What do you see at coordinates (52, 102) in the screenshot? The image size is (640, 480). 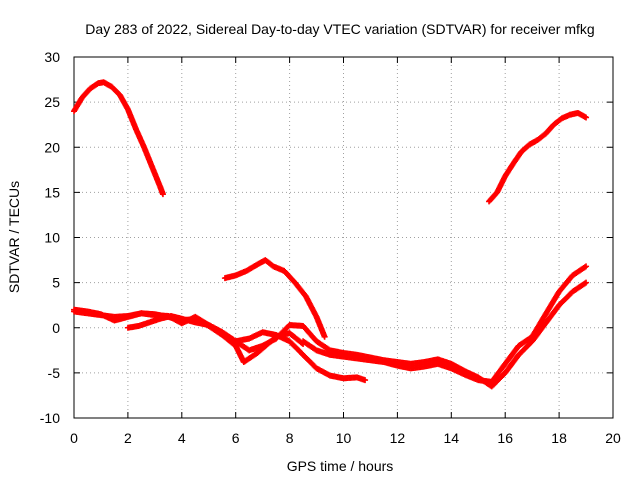 I see `y-tick-label: 25` at bounding box center [52, 102].